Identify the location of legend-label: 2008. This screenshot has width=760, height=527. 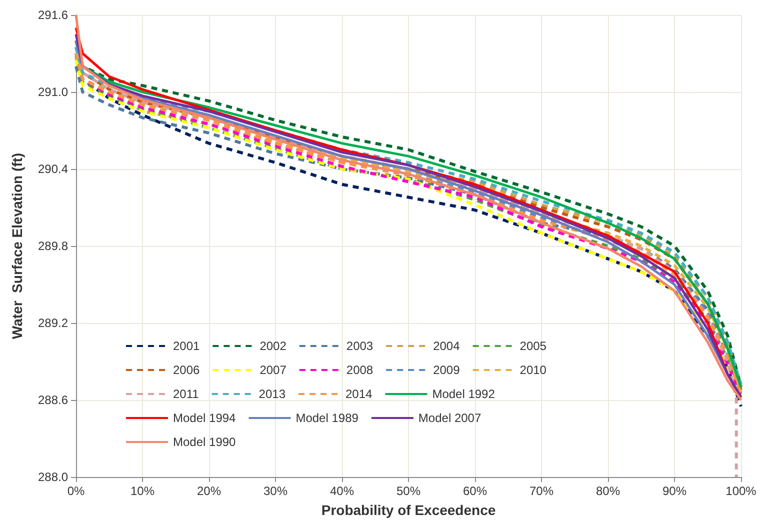
(360, 370).